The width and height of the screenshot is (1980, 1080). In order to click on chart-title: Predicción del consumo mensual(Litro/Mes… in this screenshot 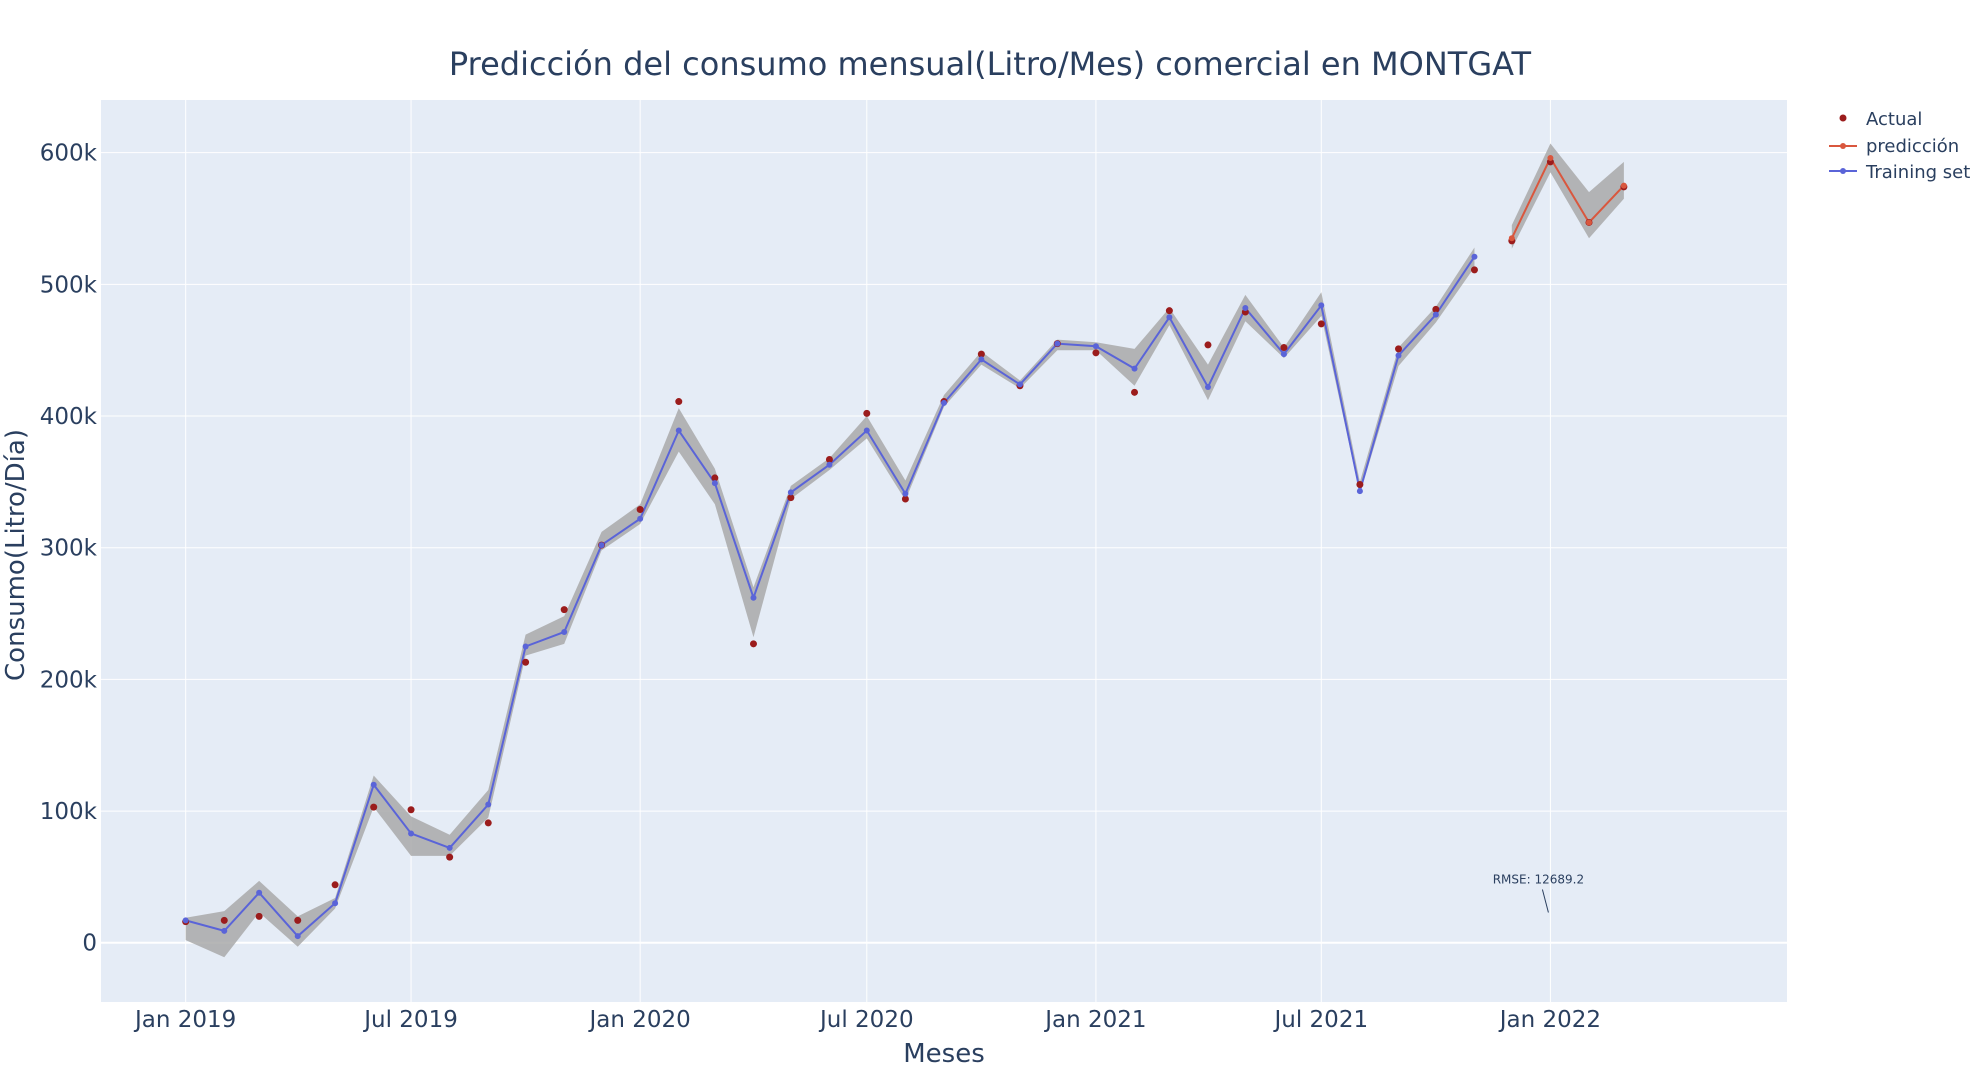, I will do `click(990, 64)`.